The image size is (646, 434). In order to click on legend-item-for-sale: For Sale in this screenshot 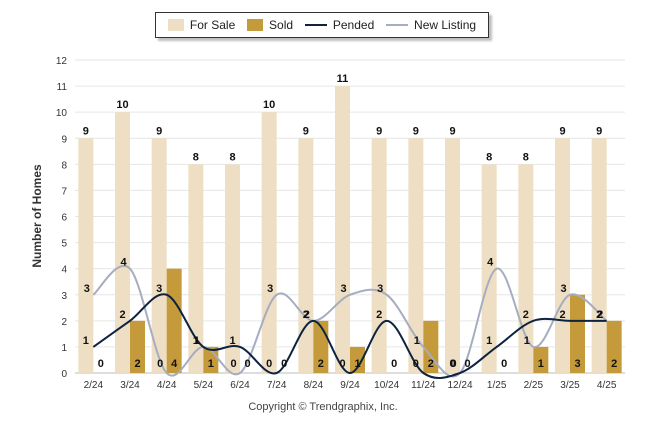, I will do `click(201, 25)`.